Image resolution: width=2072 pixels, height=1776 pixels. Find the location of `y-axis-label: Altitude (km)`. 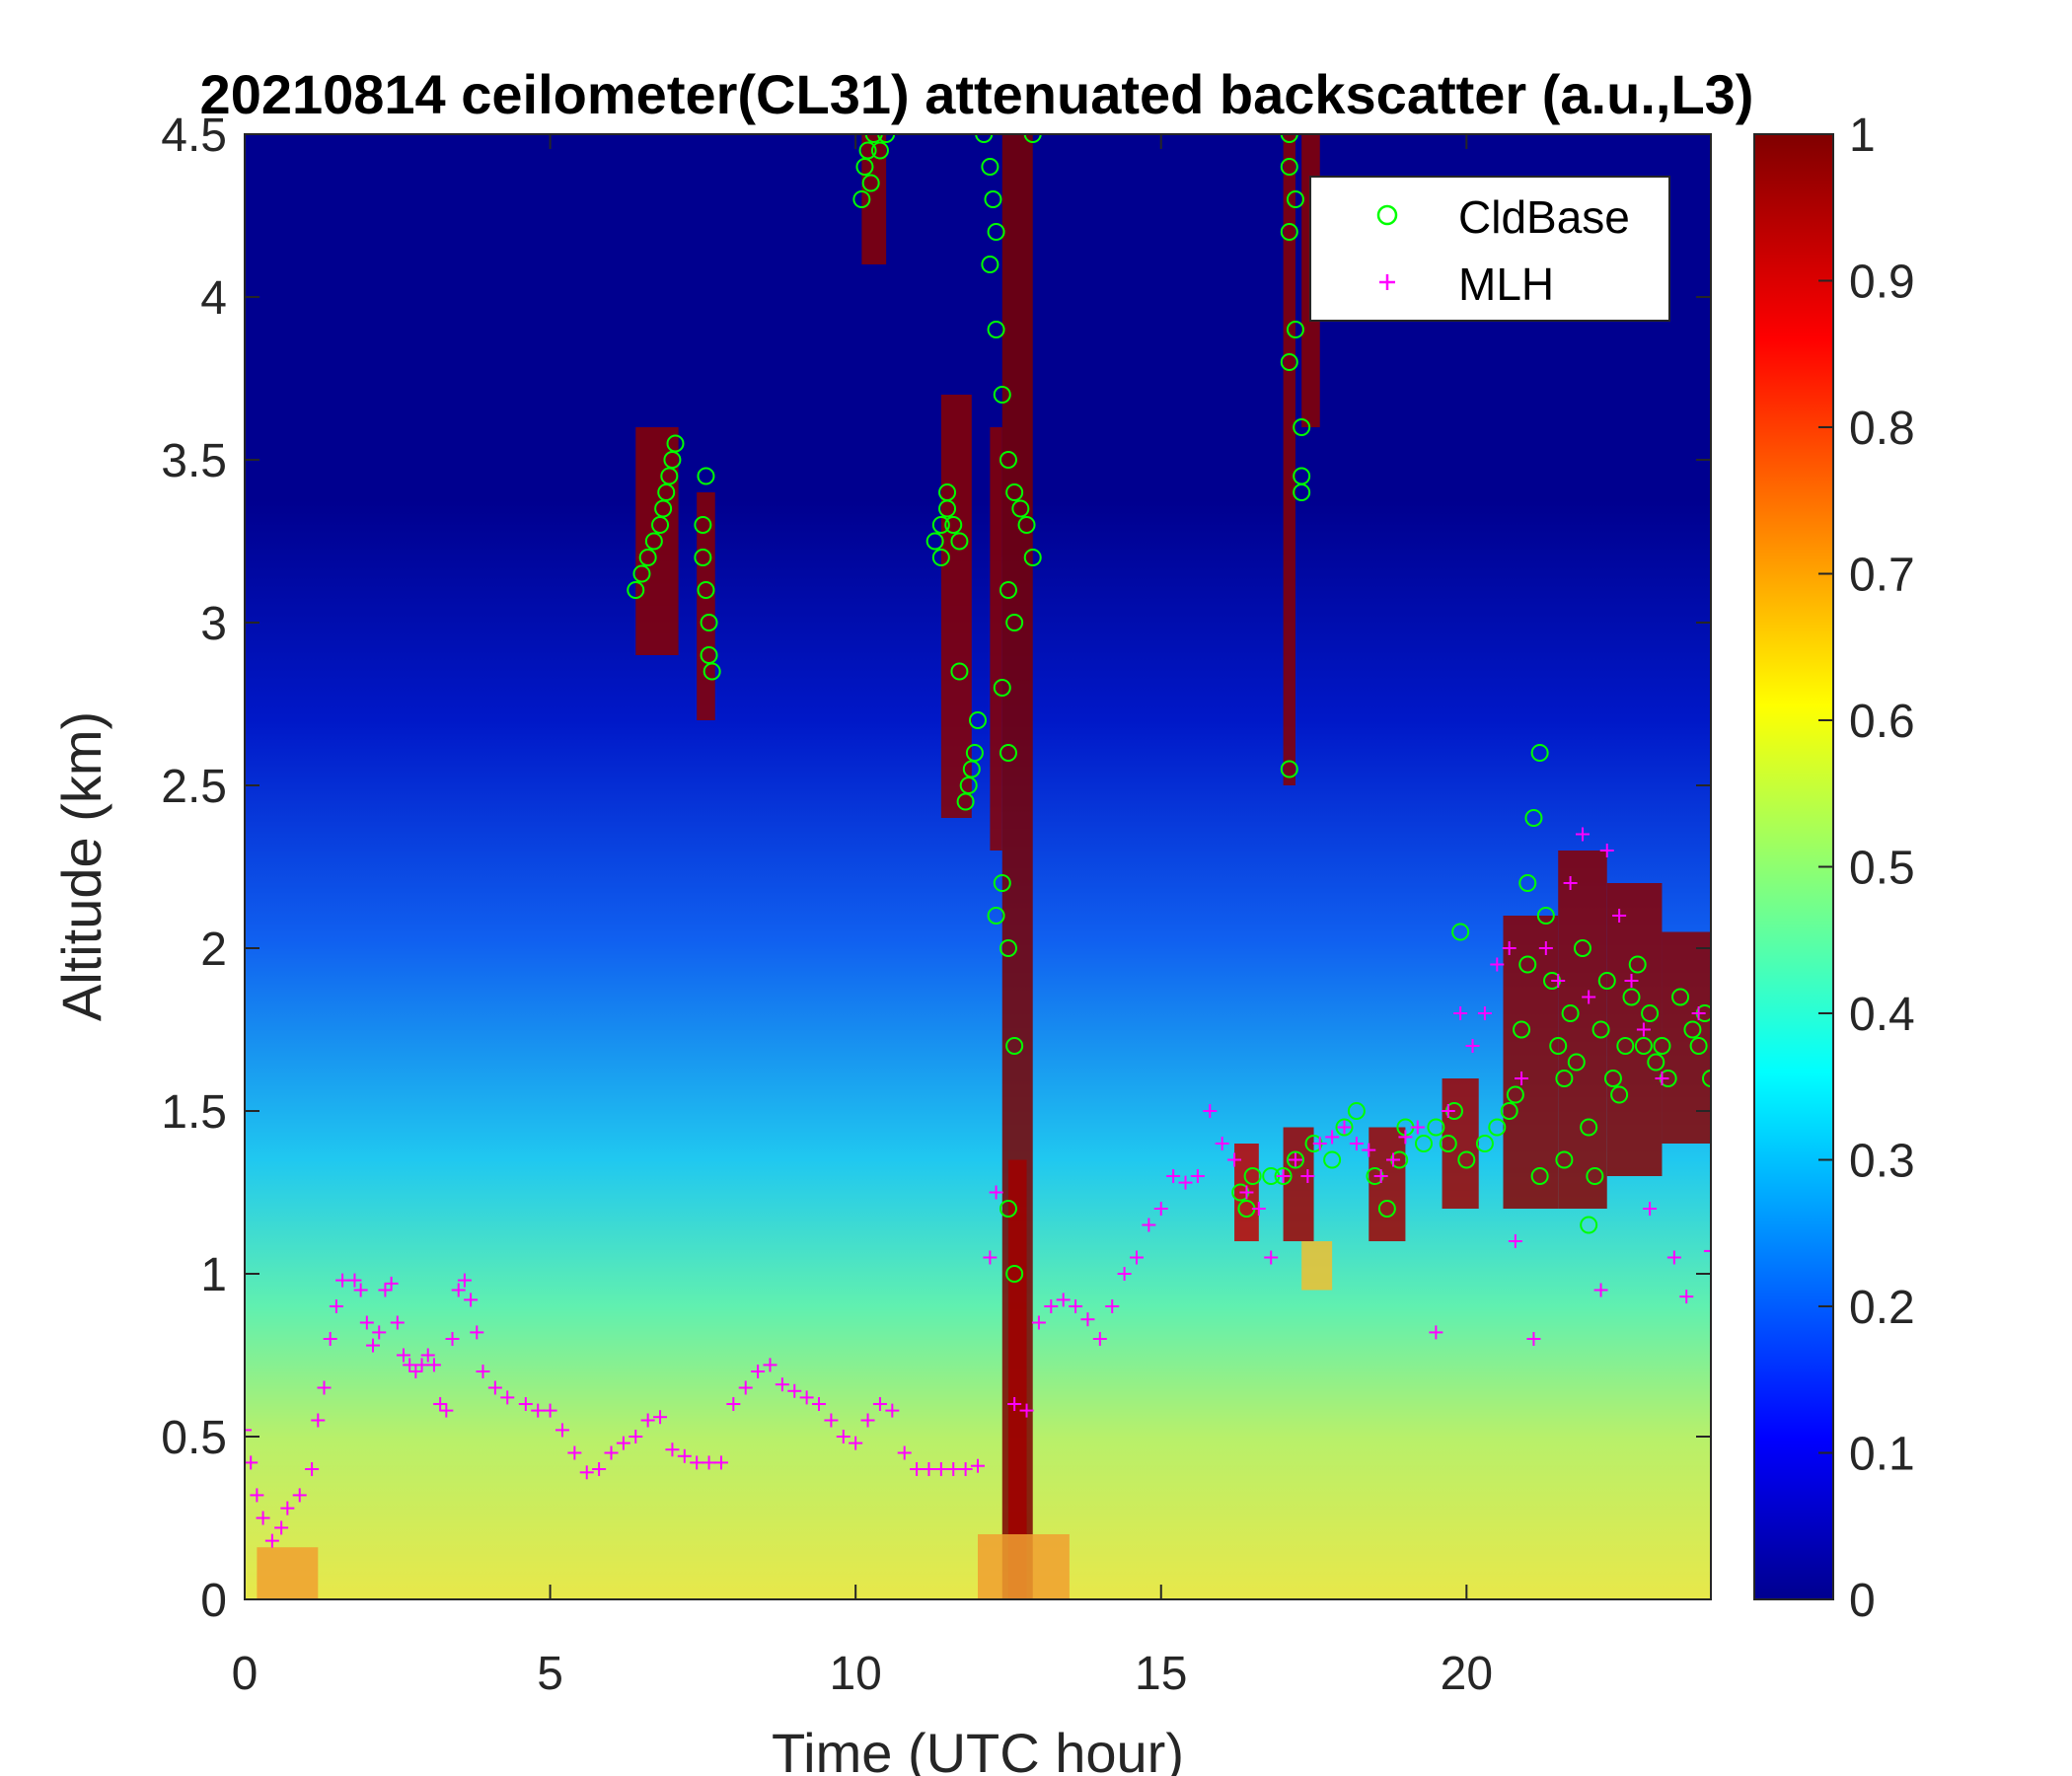

y-axis-label: Altitude (km) is located at coordinates (81, 866).